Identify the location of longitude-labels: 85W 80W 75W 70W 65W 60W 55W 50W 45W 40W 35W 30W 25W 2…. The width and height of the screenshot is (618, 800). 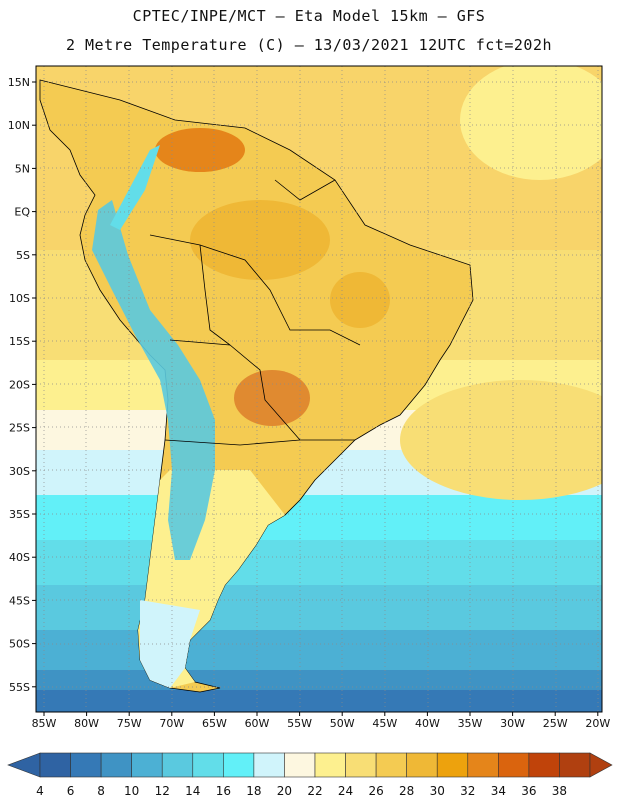
(321, 721).